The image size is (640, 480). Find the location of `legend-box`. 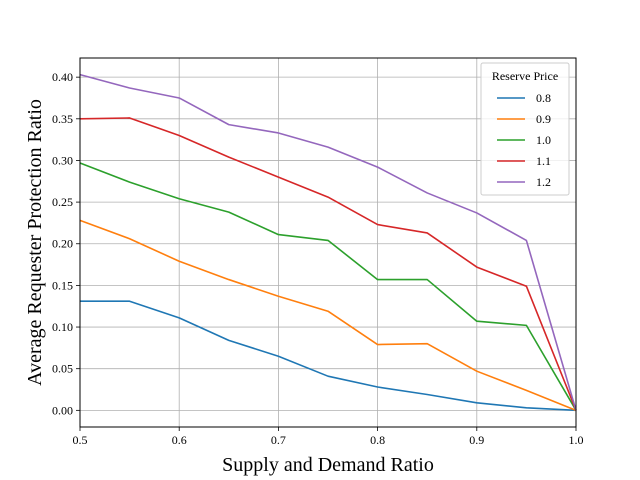

legend-box is located at coordinates (525, 129).